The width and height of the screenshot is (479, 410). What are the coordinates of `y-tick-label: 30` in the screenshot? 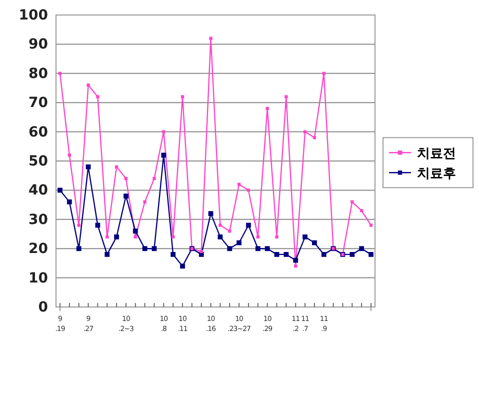 It's located at (38, 220).